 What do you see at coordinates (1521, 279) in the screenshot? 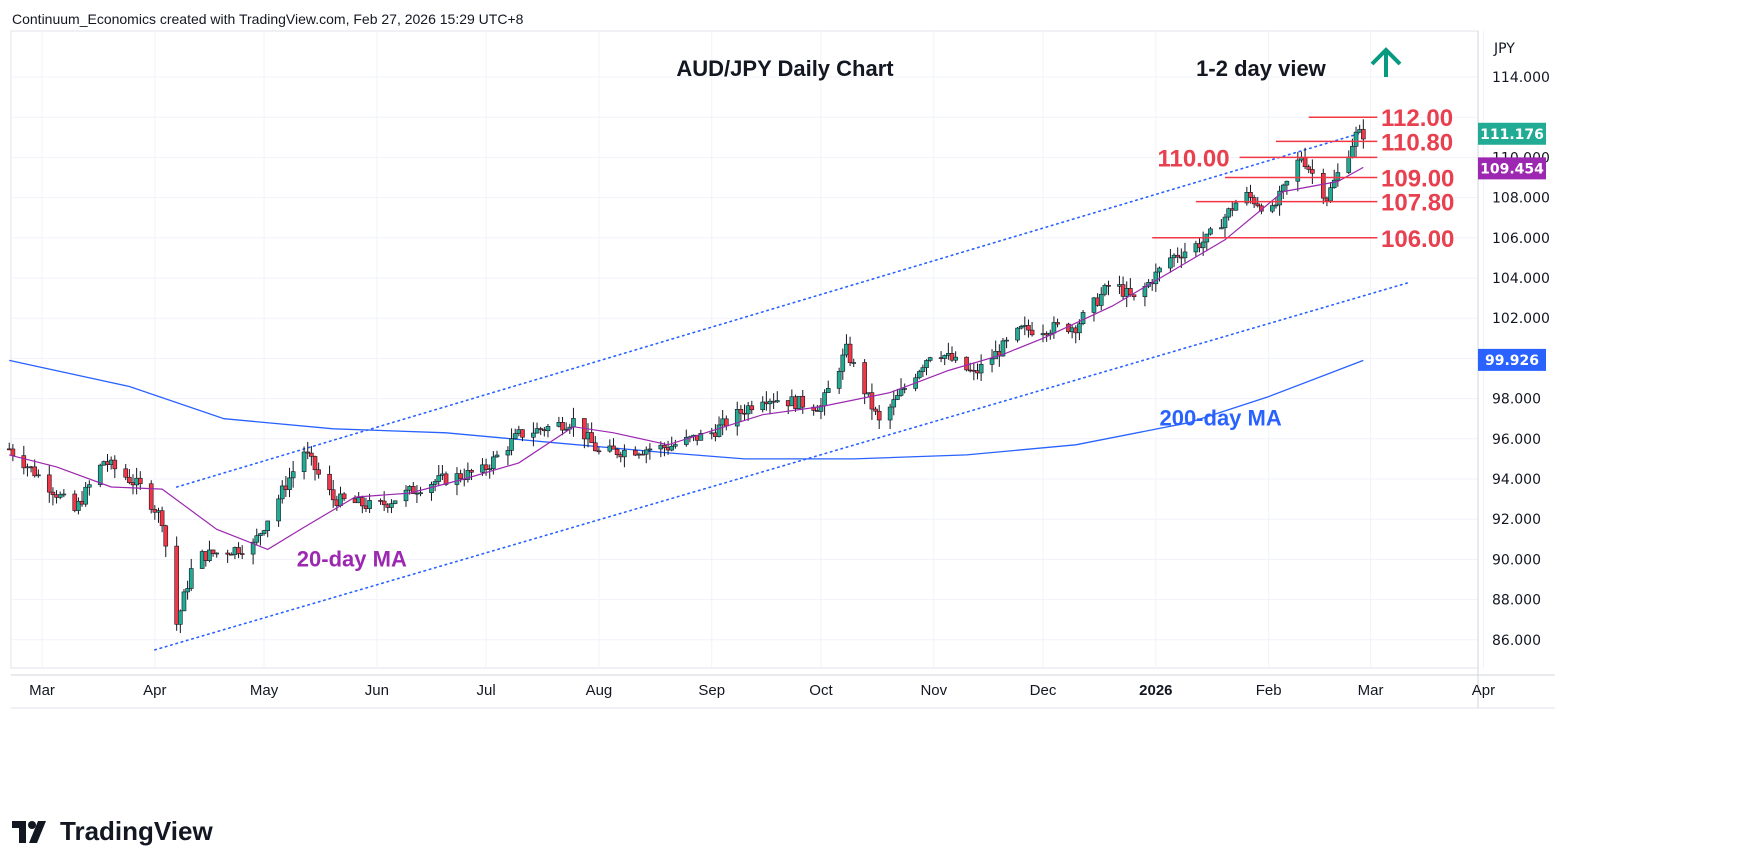
I see `y-tick-label: 104.000` at bounding box center [1521, 279].